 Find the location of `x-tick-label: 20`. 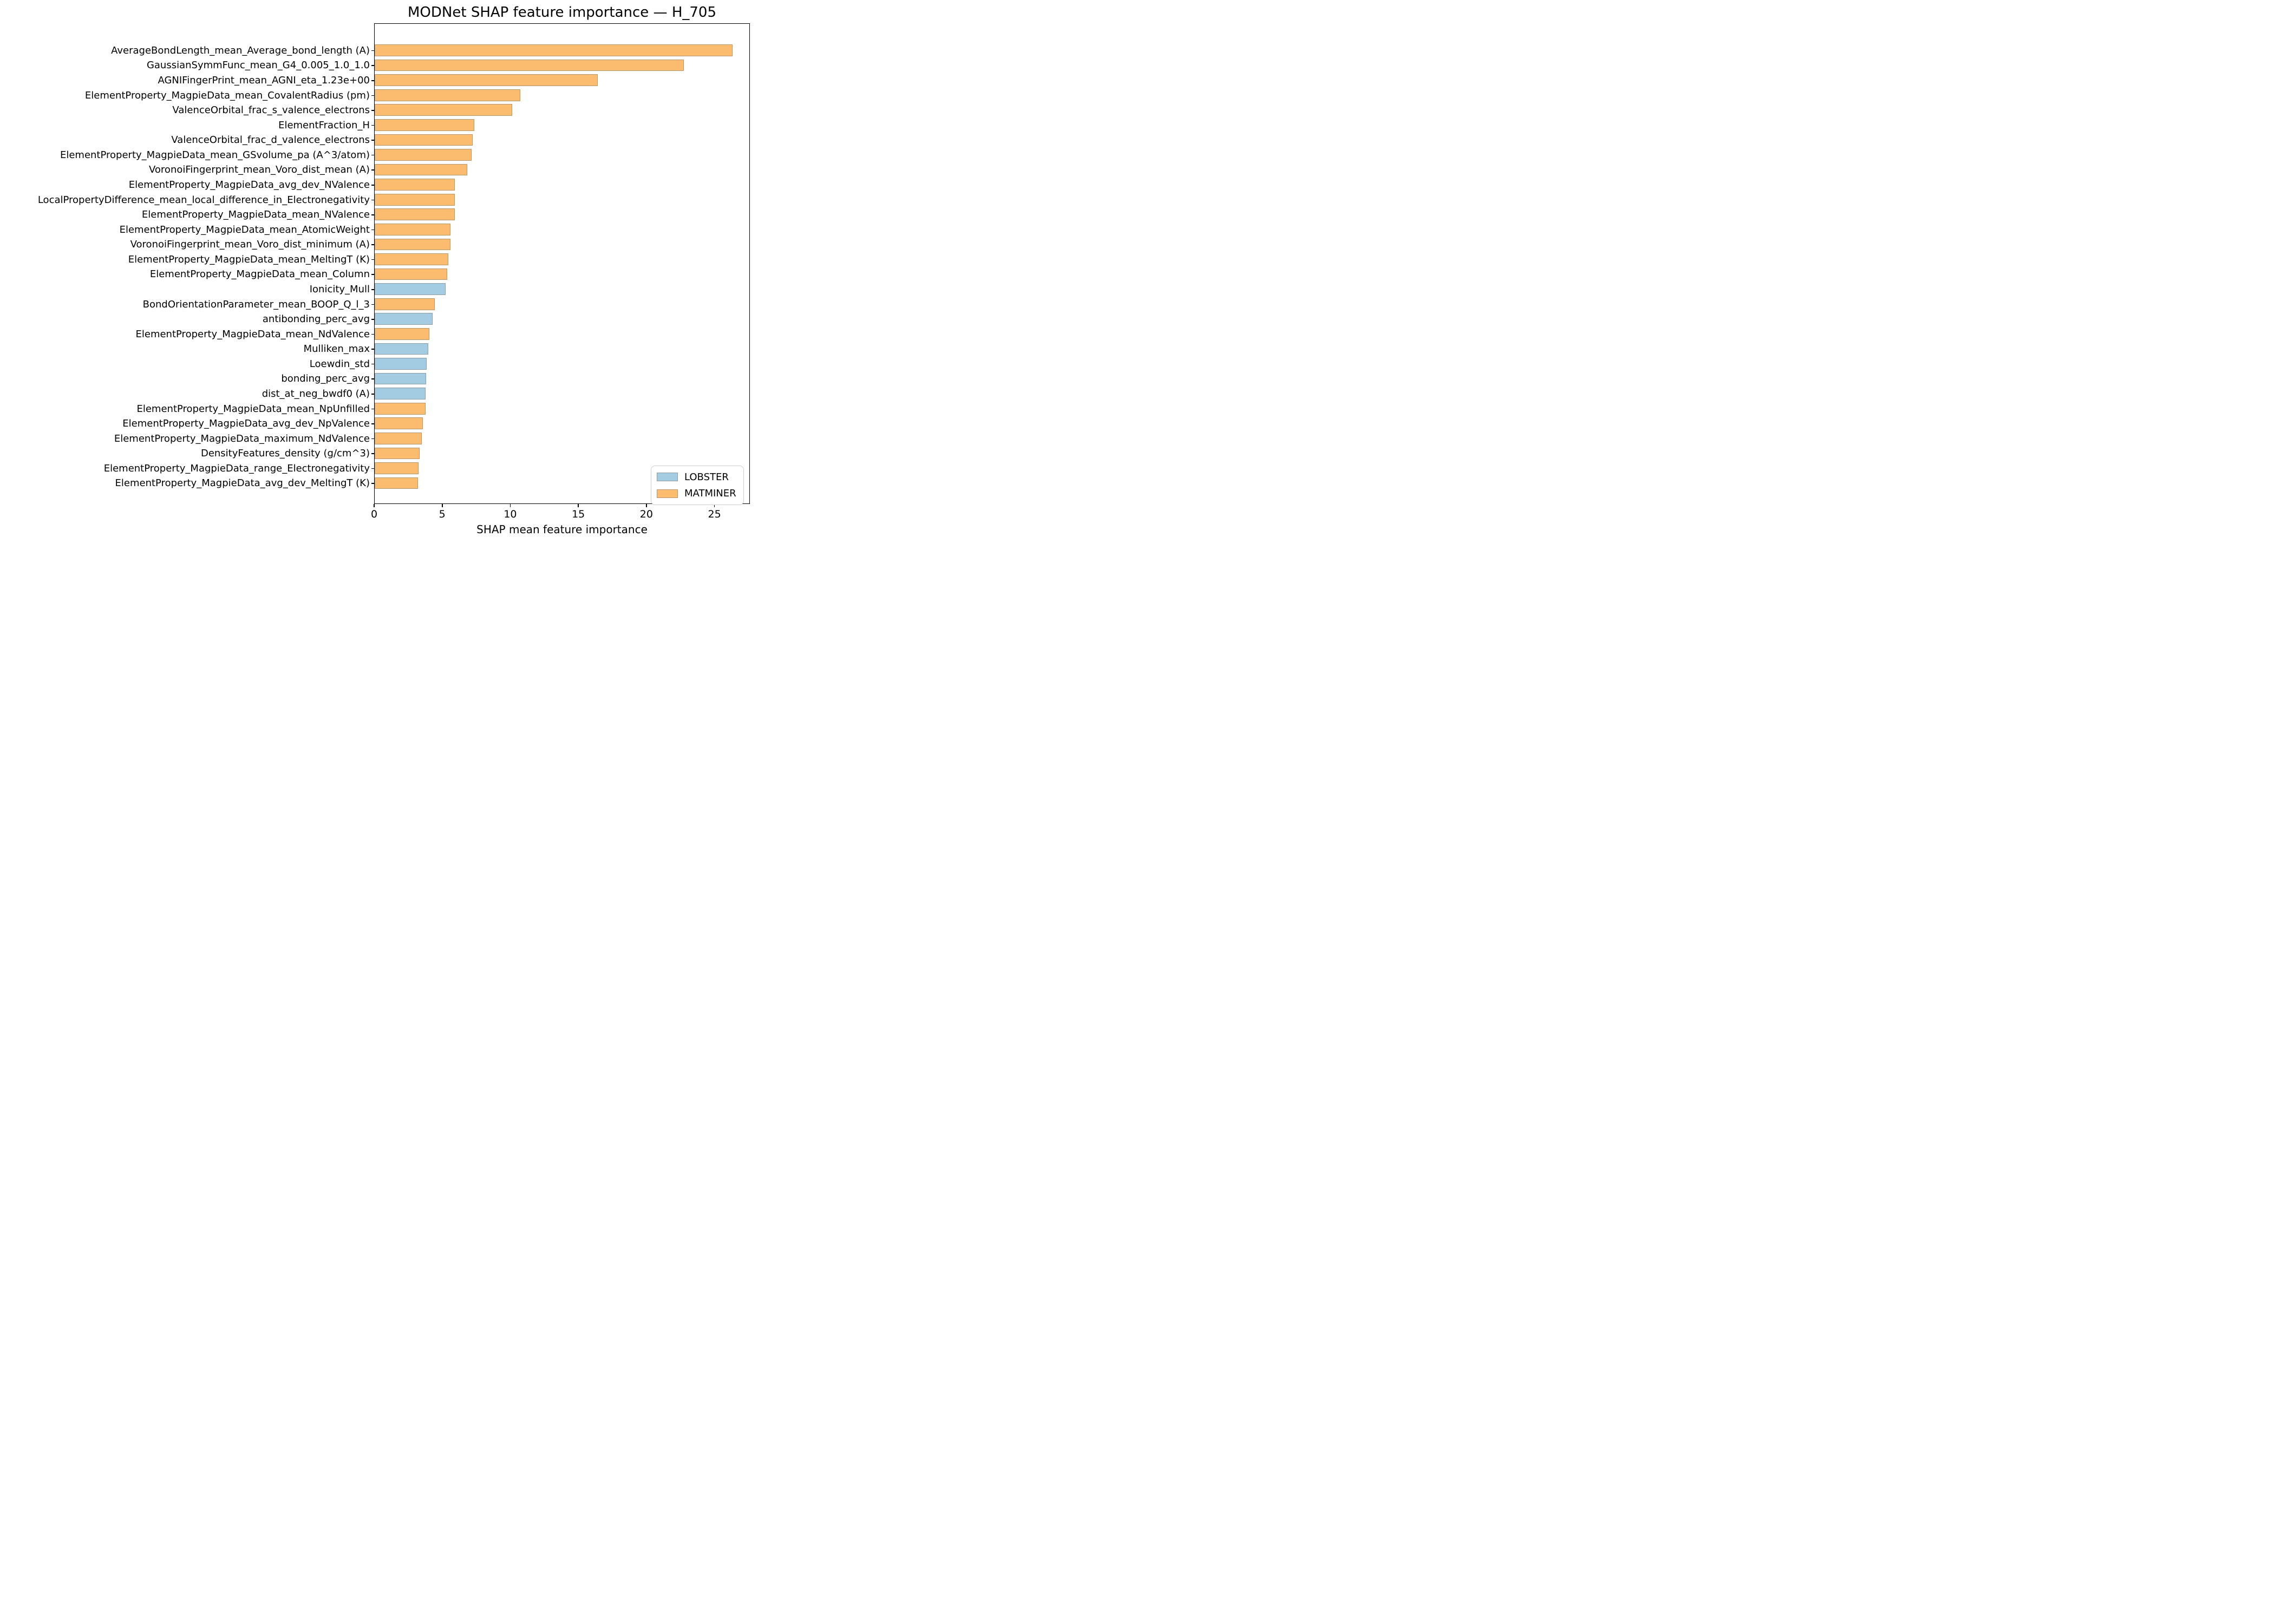

x-tick-label: 20 is located at coordinates (646, 514).